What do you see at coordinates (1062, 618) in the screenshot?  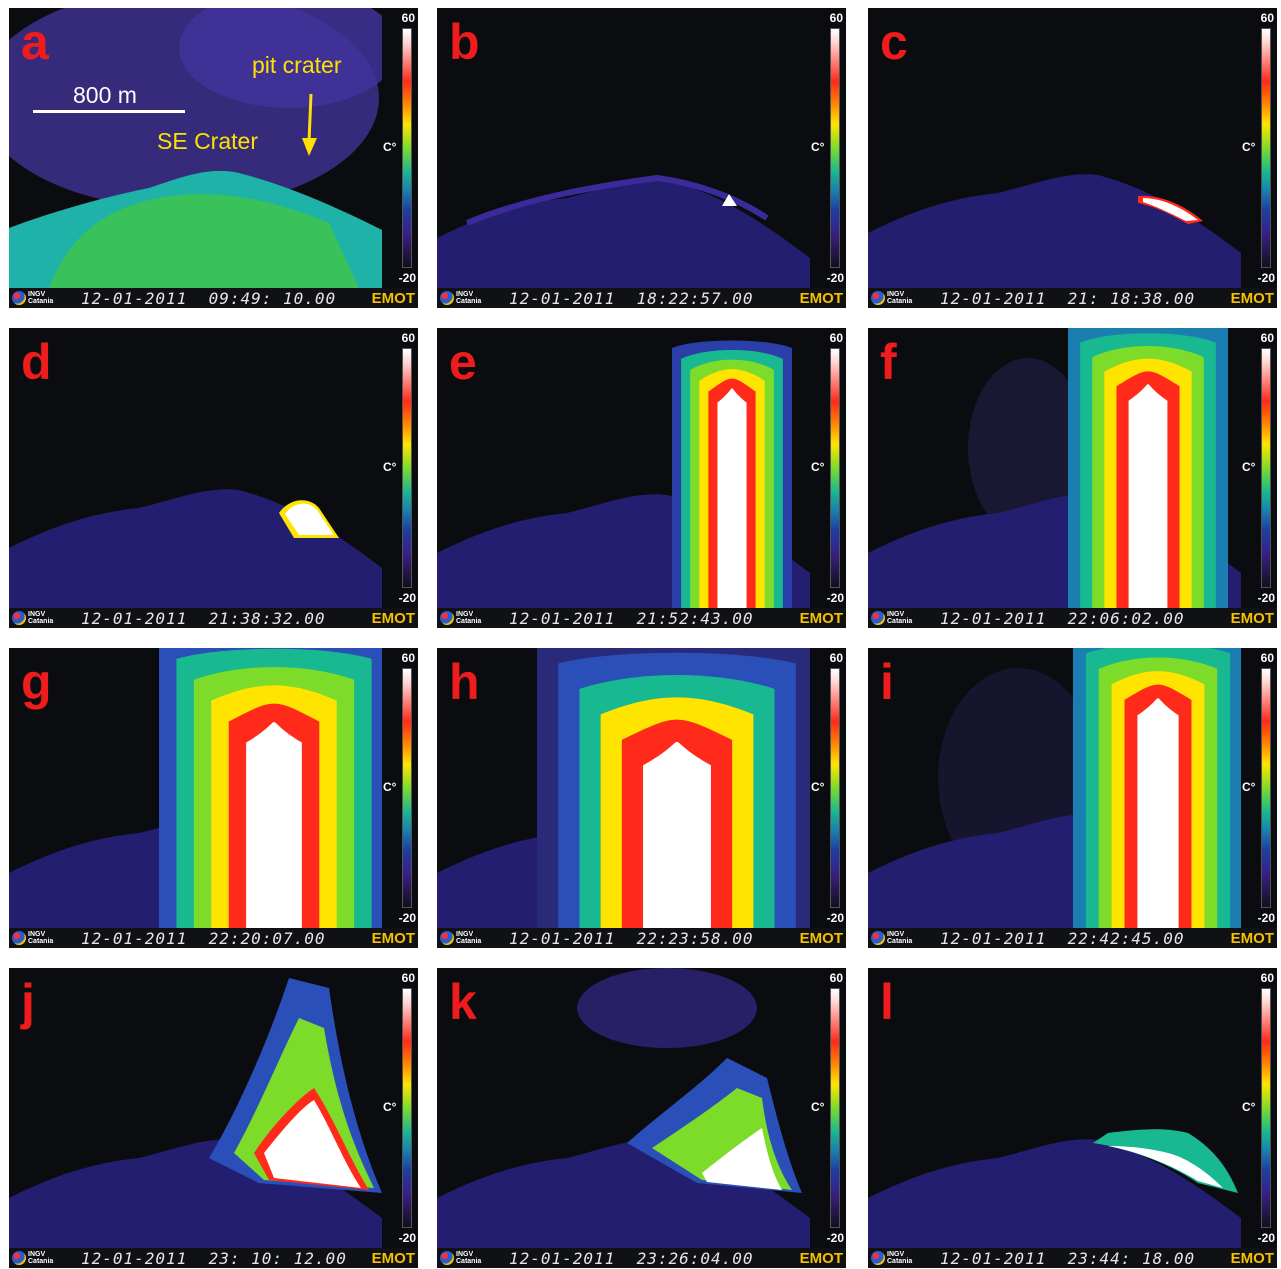 I see `timestamp: 12-01-2011 22:06:02.00` at bounding box center [1062, 618].